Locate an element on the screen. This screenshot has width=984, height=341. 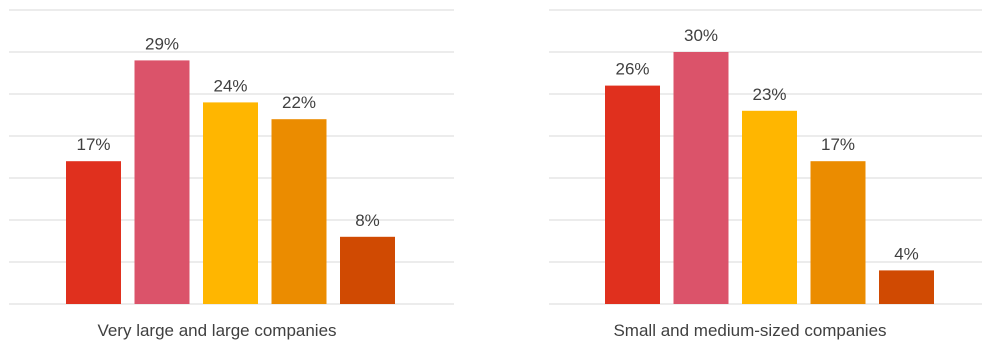
bar-value-label: 8% is located at coordinates (367, 220).